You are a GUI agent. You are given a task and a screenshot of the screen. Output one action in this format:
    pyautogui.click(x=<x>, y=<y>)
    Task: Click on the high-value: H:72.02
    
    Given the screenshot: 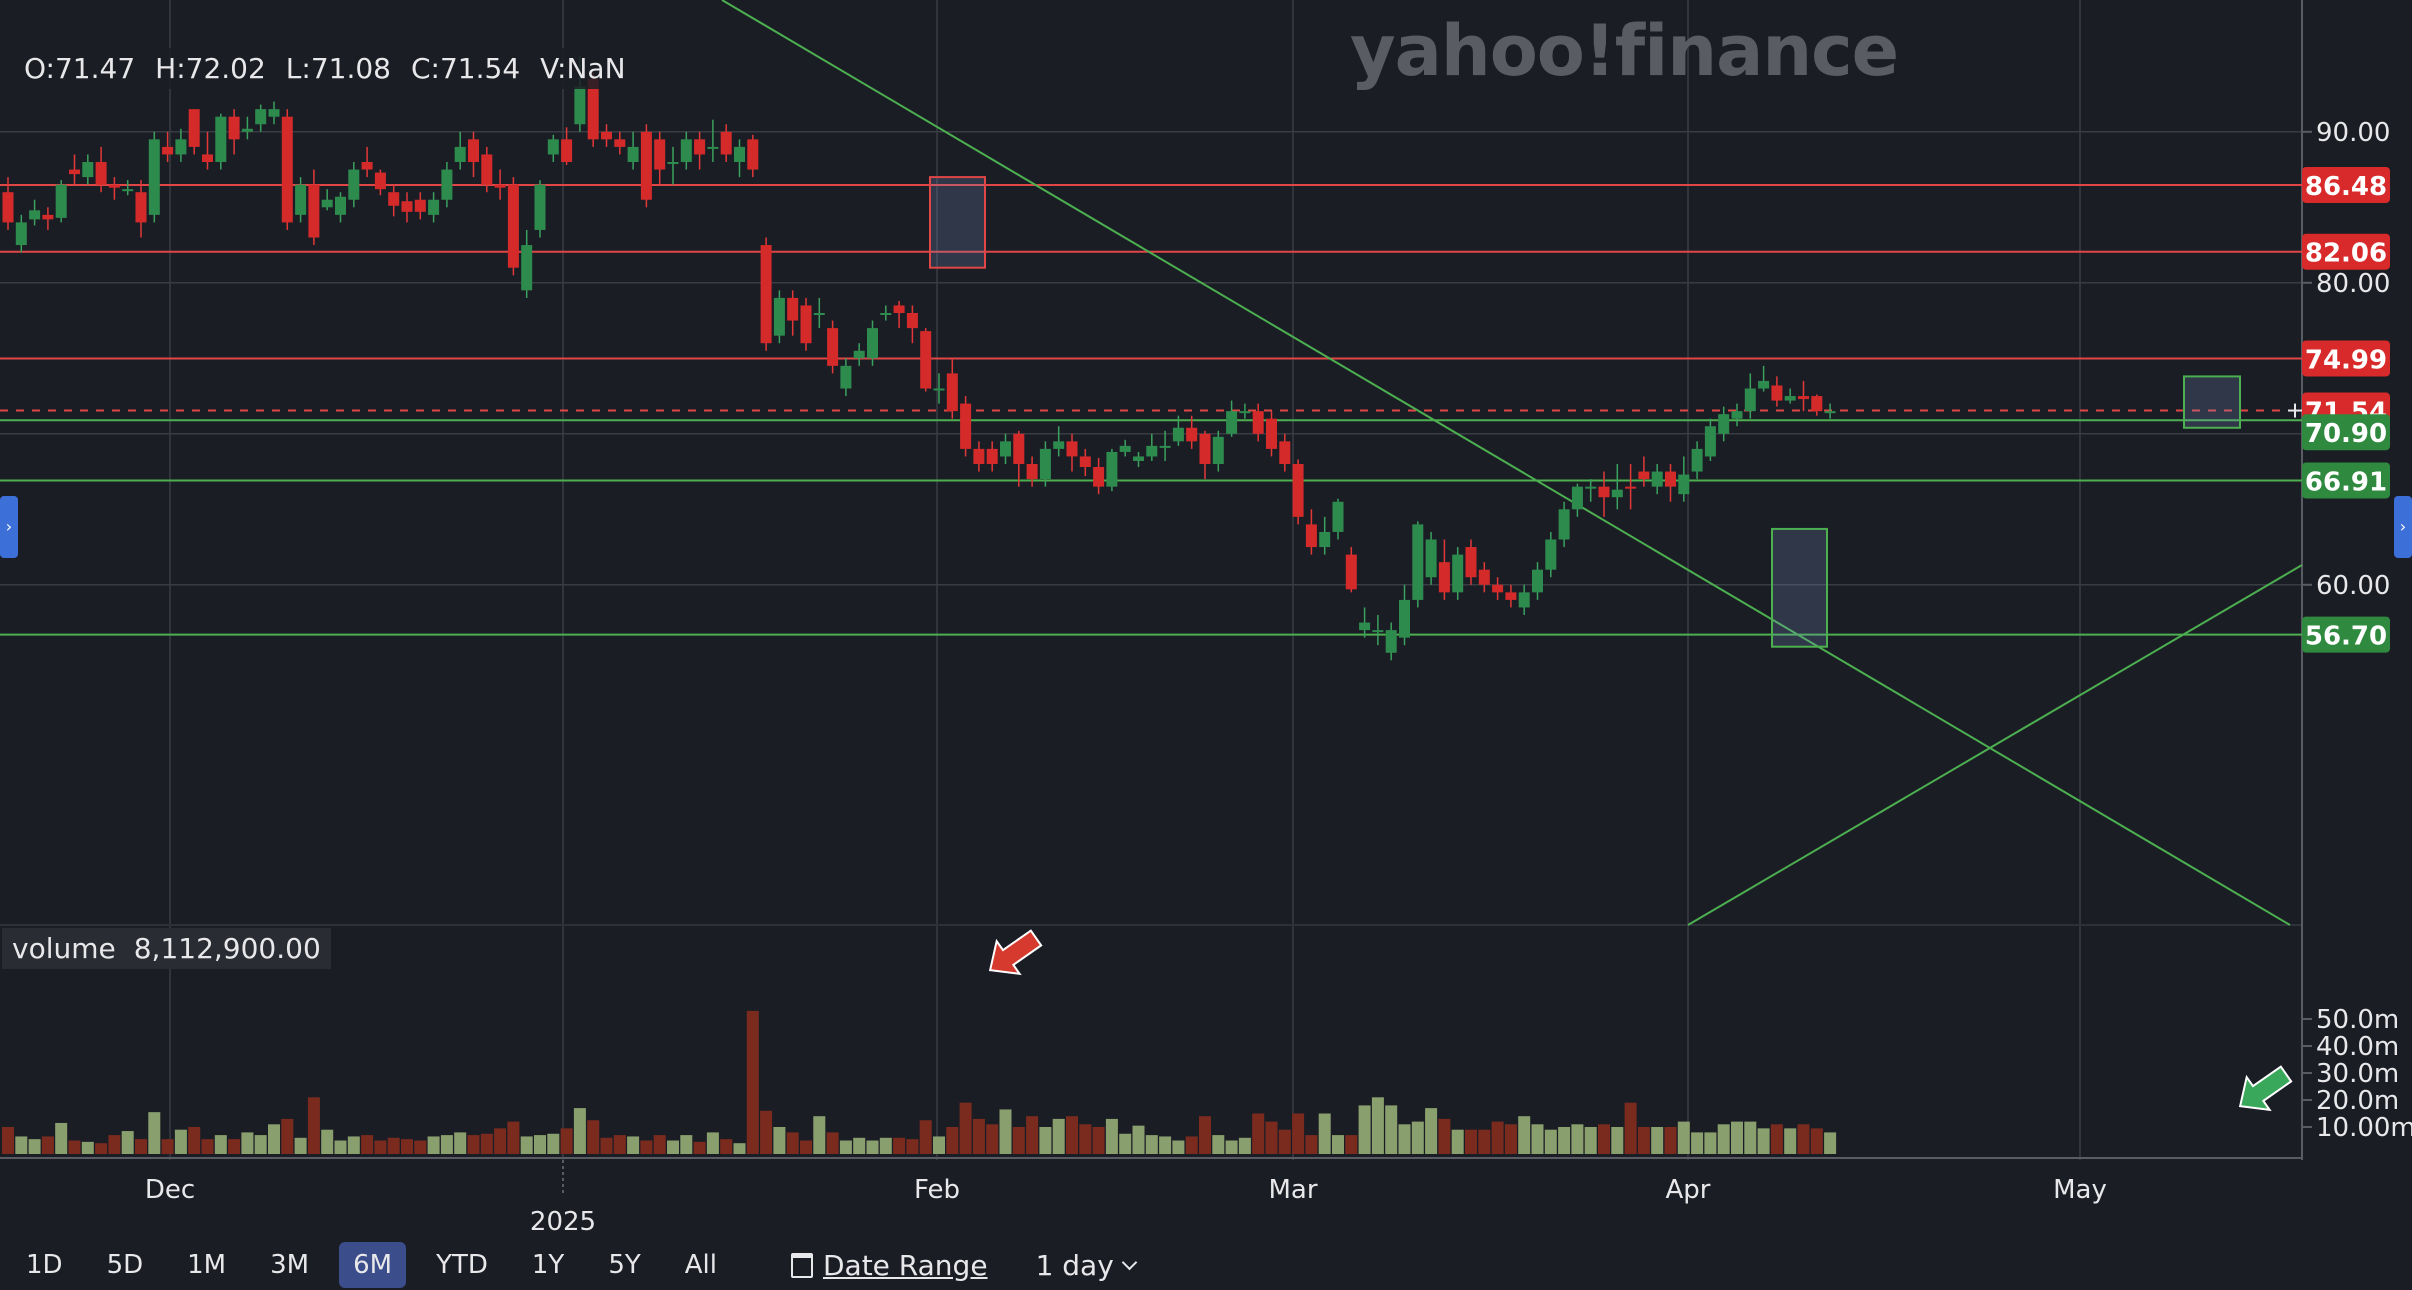 What is the action you would take?
    pyautogui.click(x=210, y=68)
    